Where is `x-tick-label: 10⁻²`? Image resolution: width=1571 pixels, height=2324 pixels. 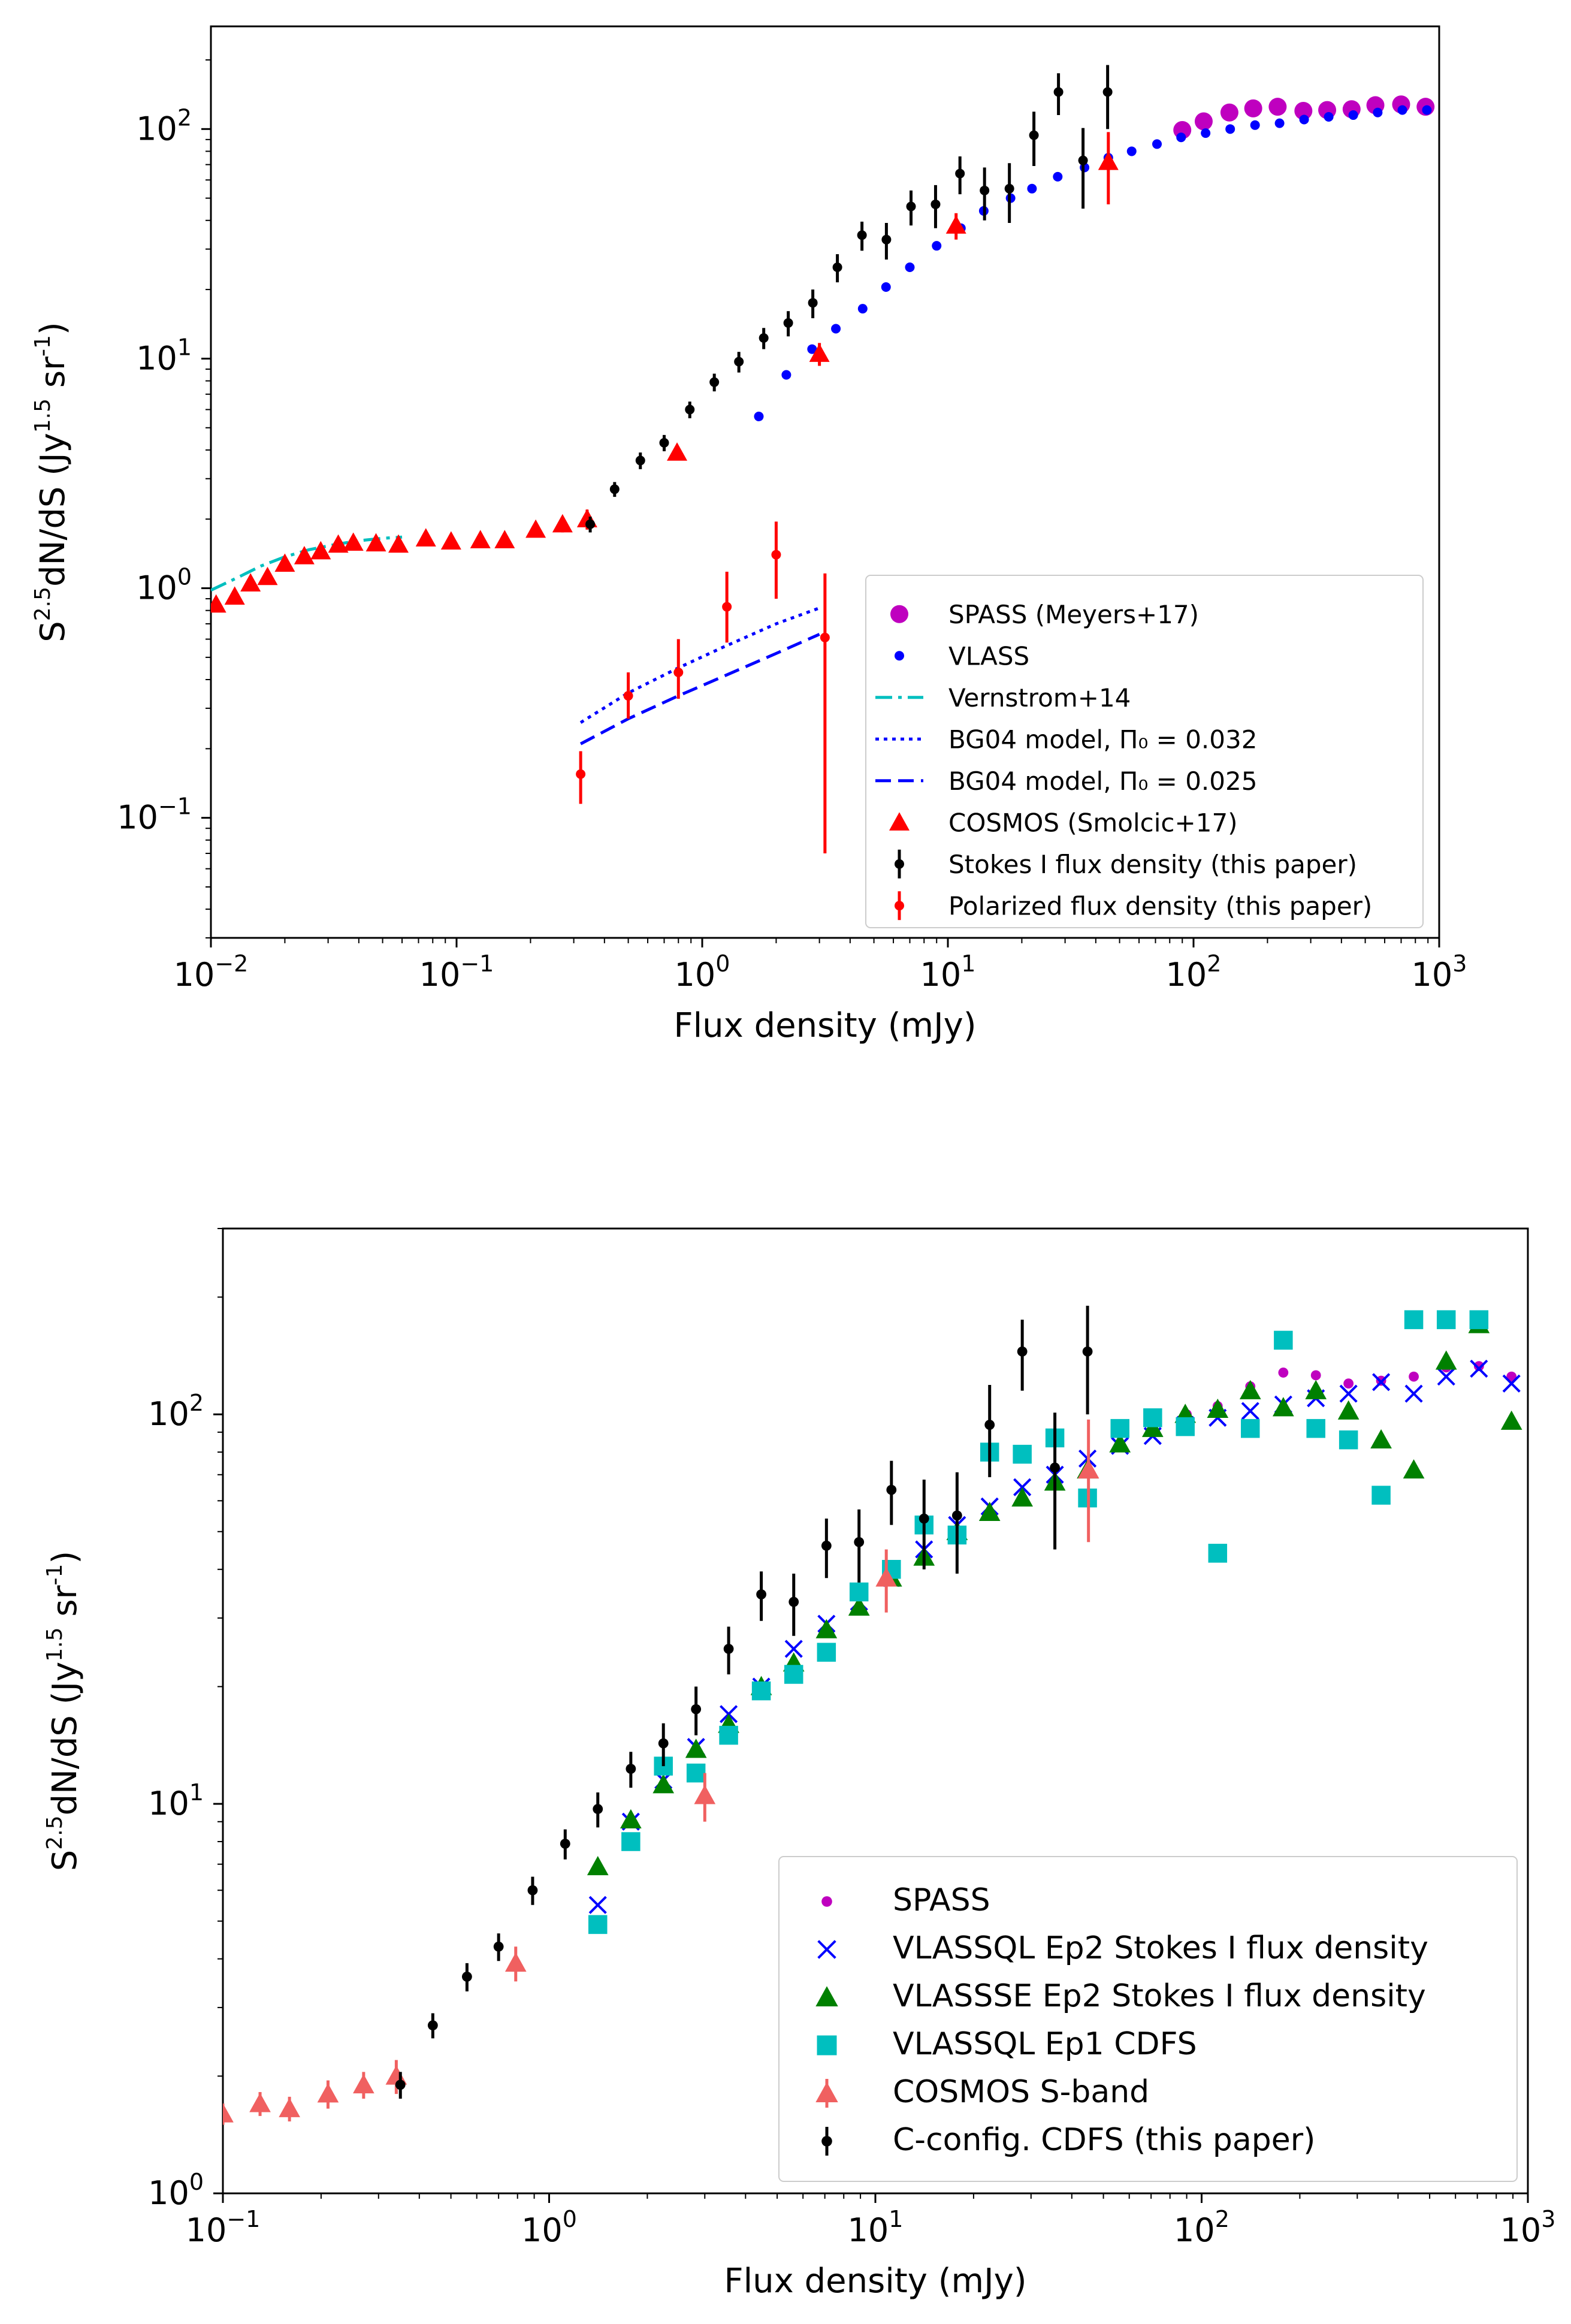 x-tick-label: 10⁻² is located at coordinates (212, 972).